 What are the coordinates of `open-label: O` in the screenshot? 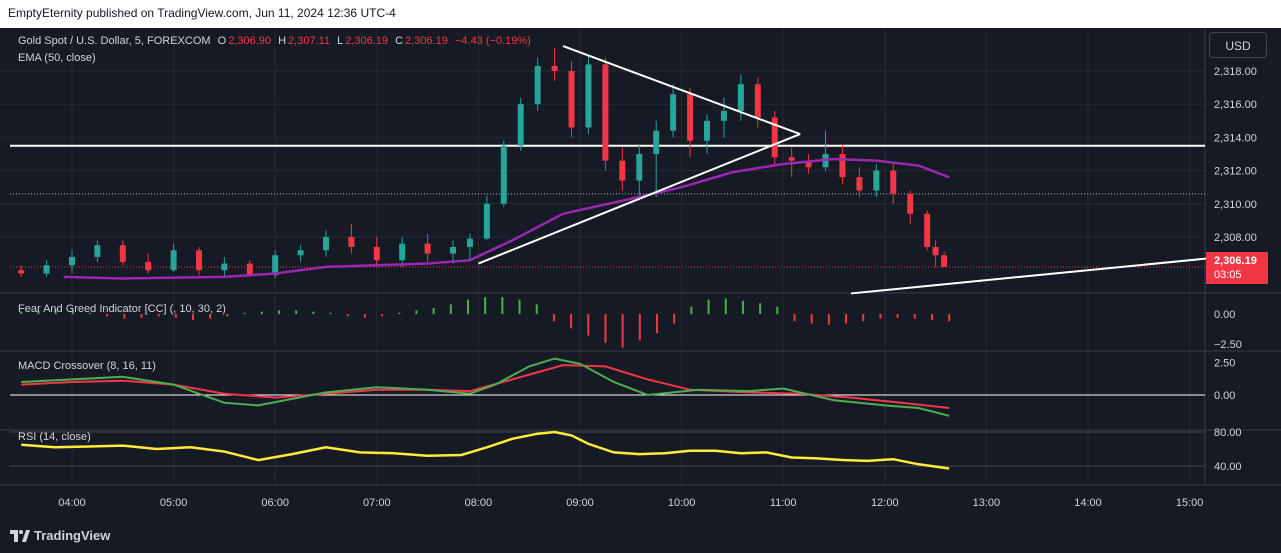 It's located at (222, 41).